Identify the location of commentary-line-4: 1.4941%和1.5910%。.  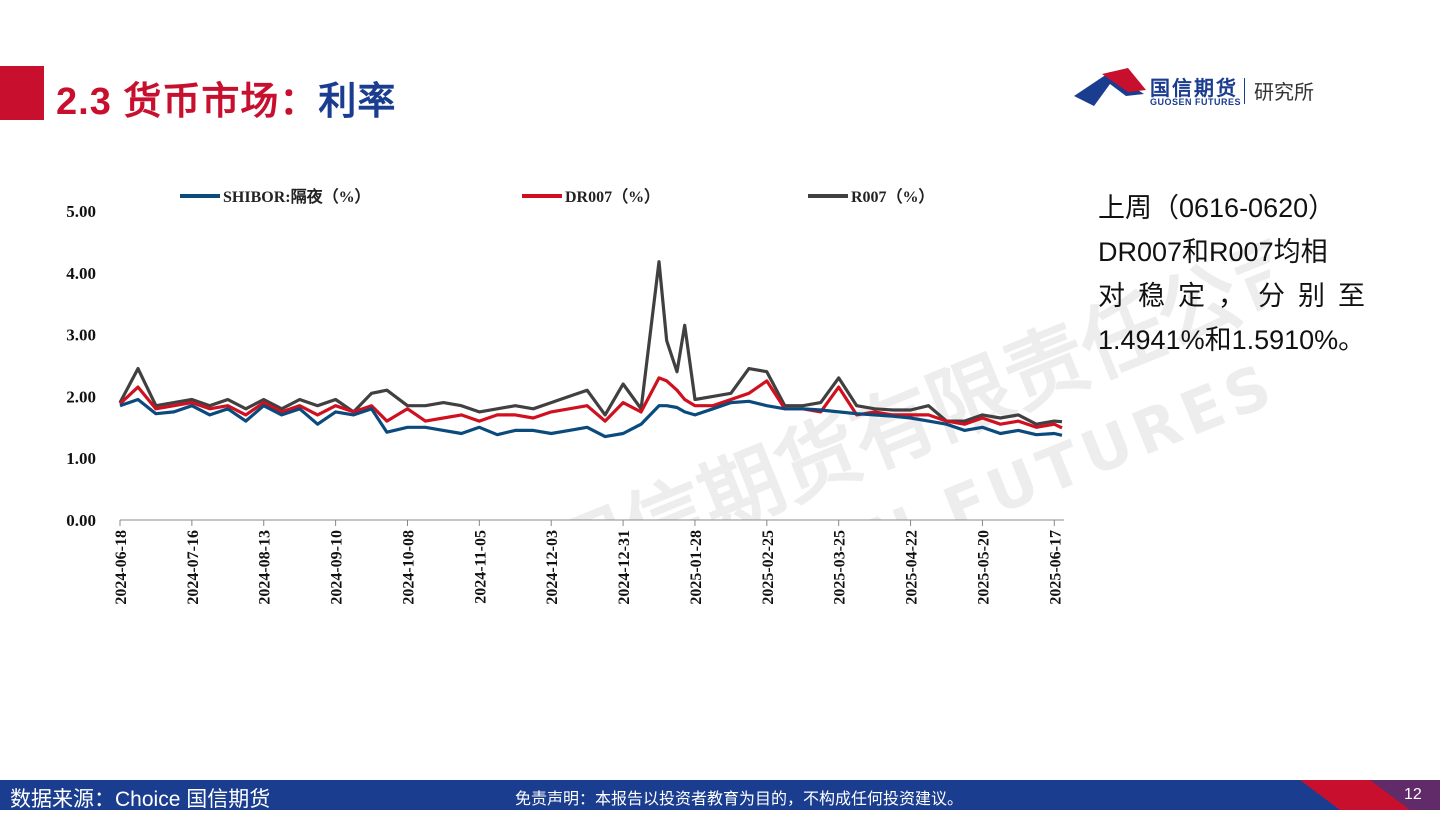
(1232, 340).